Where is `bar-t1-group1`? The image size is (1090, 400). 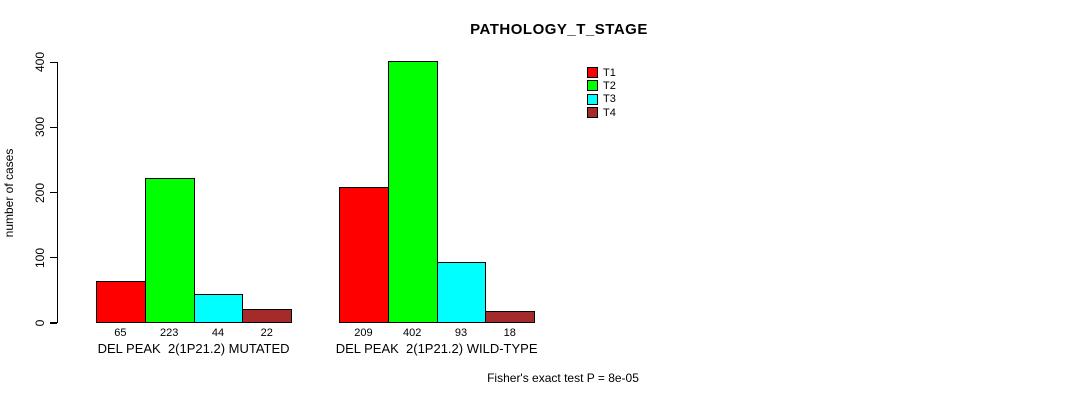
bar-t1-group1 is located at coordinates (121, 301).